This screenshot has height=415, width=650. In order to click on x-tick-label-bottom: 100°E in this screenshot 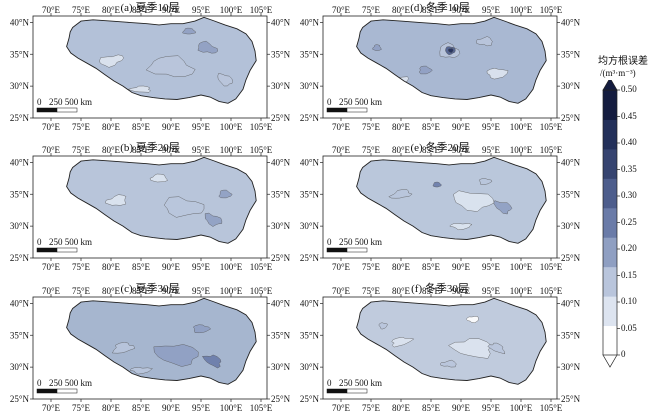, I will do `click(521, 267)`.